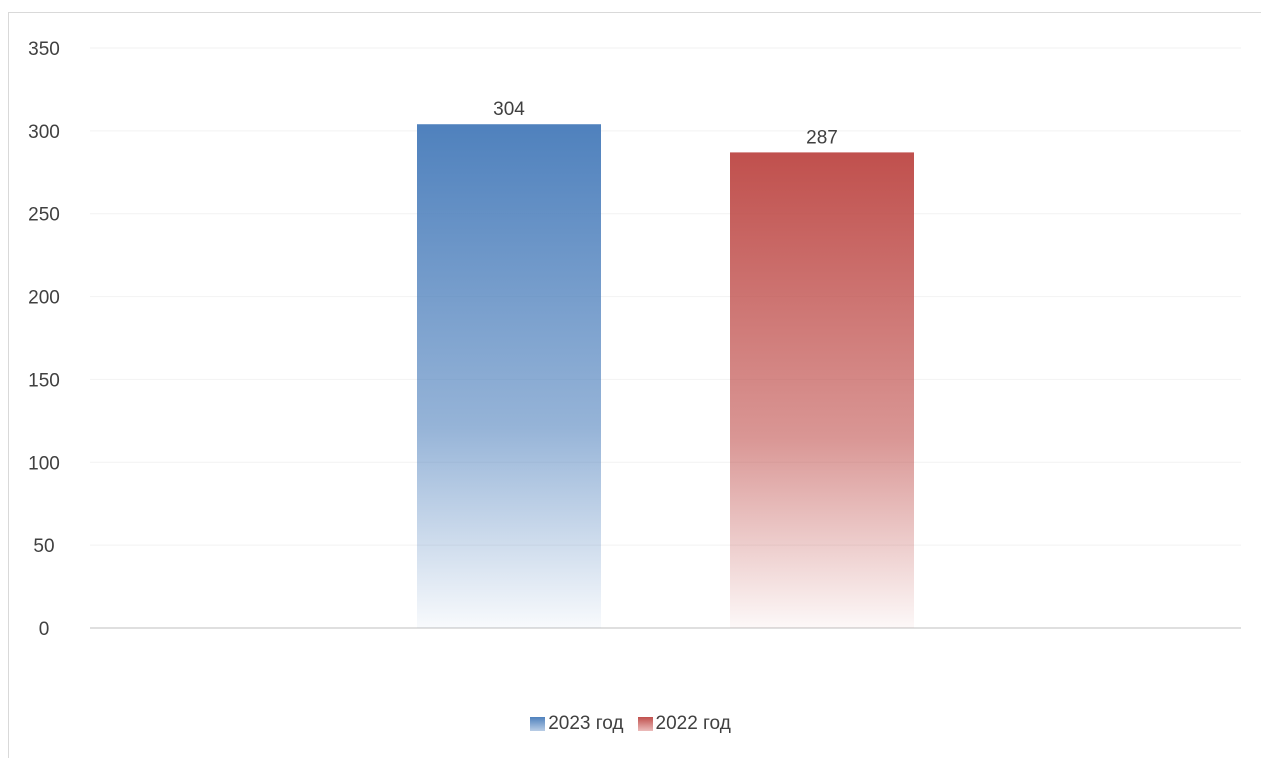 This screenshot has width=1261, height=758. I want to click on y-axis: 0 50 100 150 200 250 300 350, so click(44, 339).